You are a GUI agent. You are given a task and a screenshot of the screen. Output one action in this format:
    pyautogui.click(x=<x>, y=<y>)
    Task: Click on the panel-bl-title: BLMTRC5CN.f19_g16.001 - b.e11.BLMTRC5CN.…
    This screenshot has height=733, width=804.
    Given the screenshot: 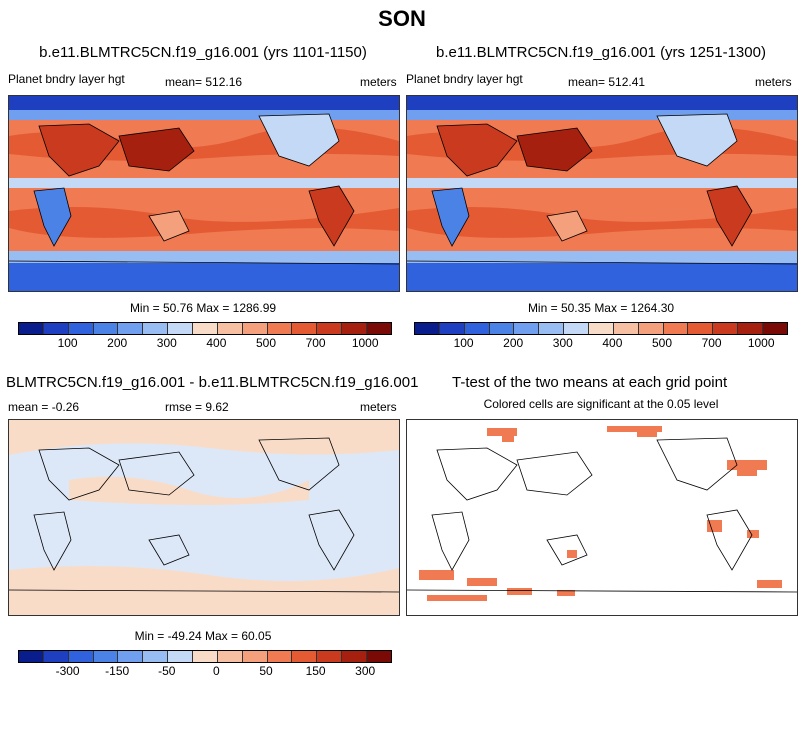 What is the action you would take?
    pyautogui.click(x=212, y=382)
    